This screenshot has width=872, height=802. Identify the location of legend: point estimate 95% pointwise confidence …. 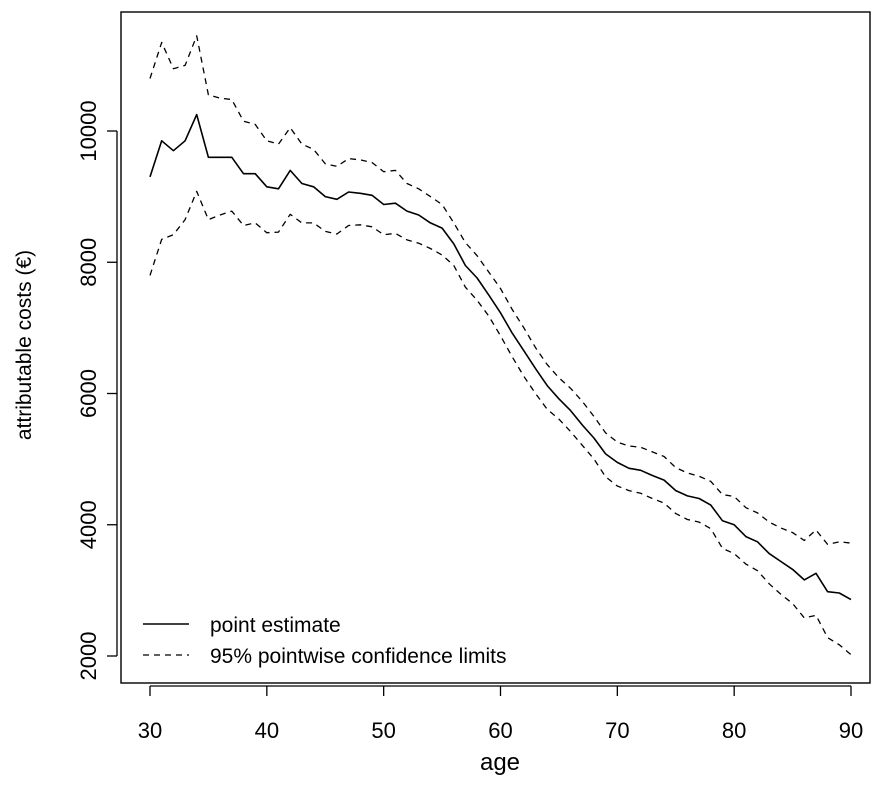
(324, 641).